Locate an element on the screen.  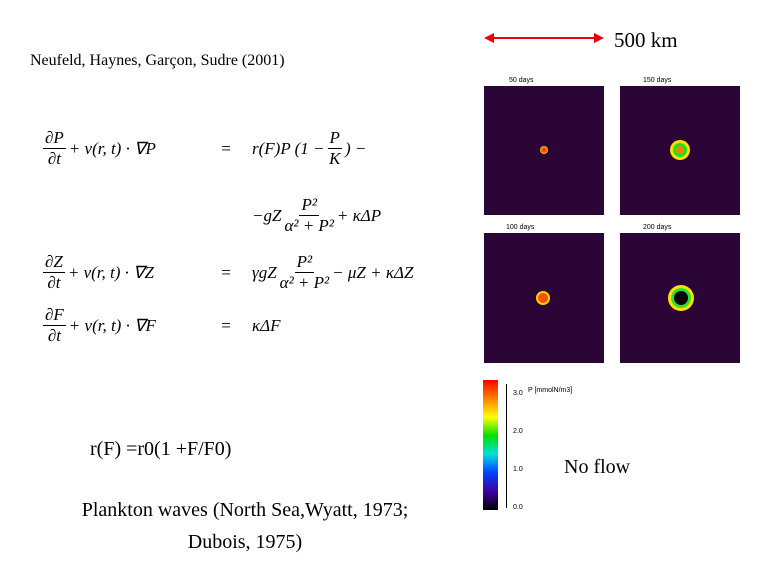
caption-line: Dubois, 1975) is located at coordinates (245, 542).